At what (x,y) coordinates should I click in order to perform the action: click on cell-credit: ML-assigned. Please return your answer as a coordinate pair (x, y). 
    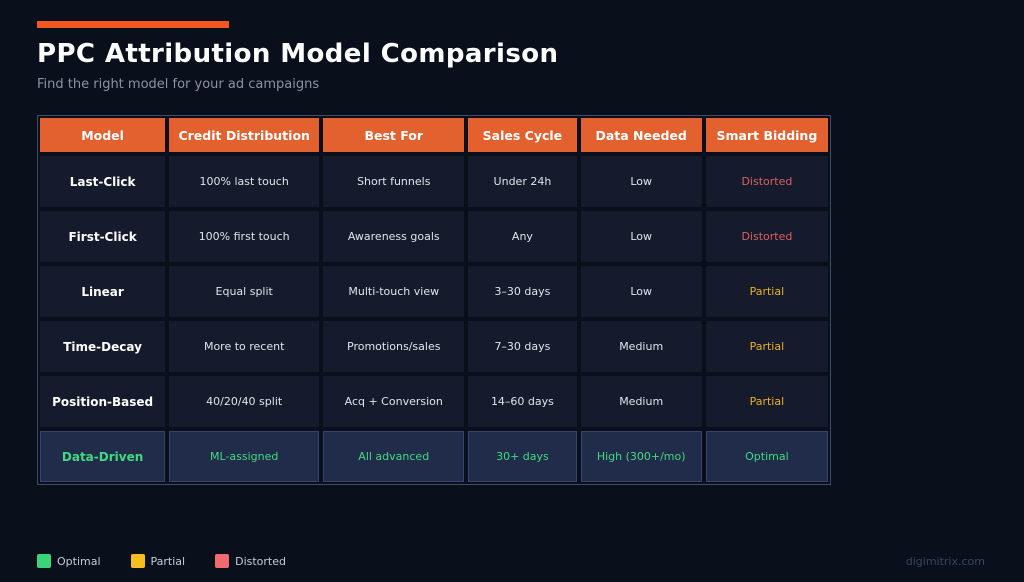
    Looking at the image, I should click on (244, 456).